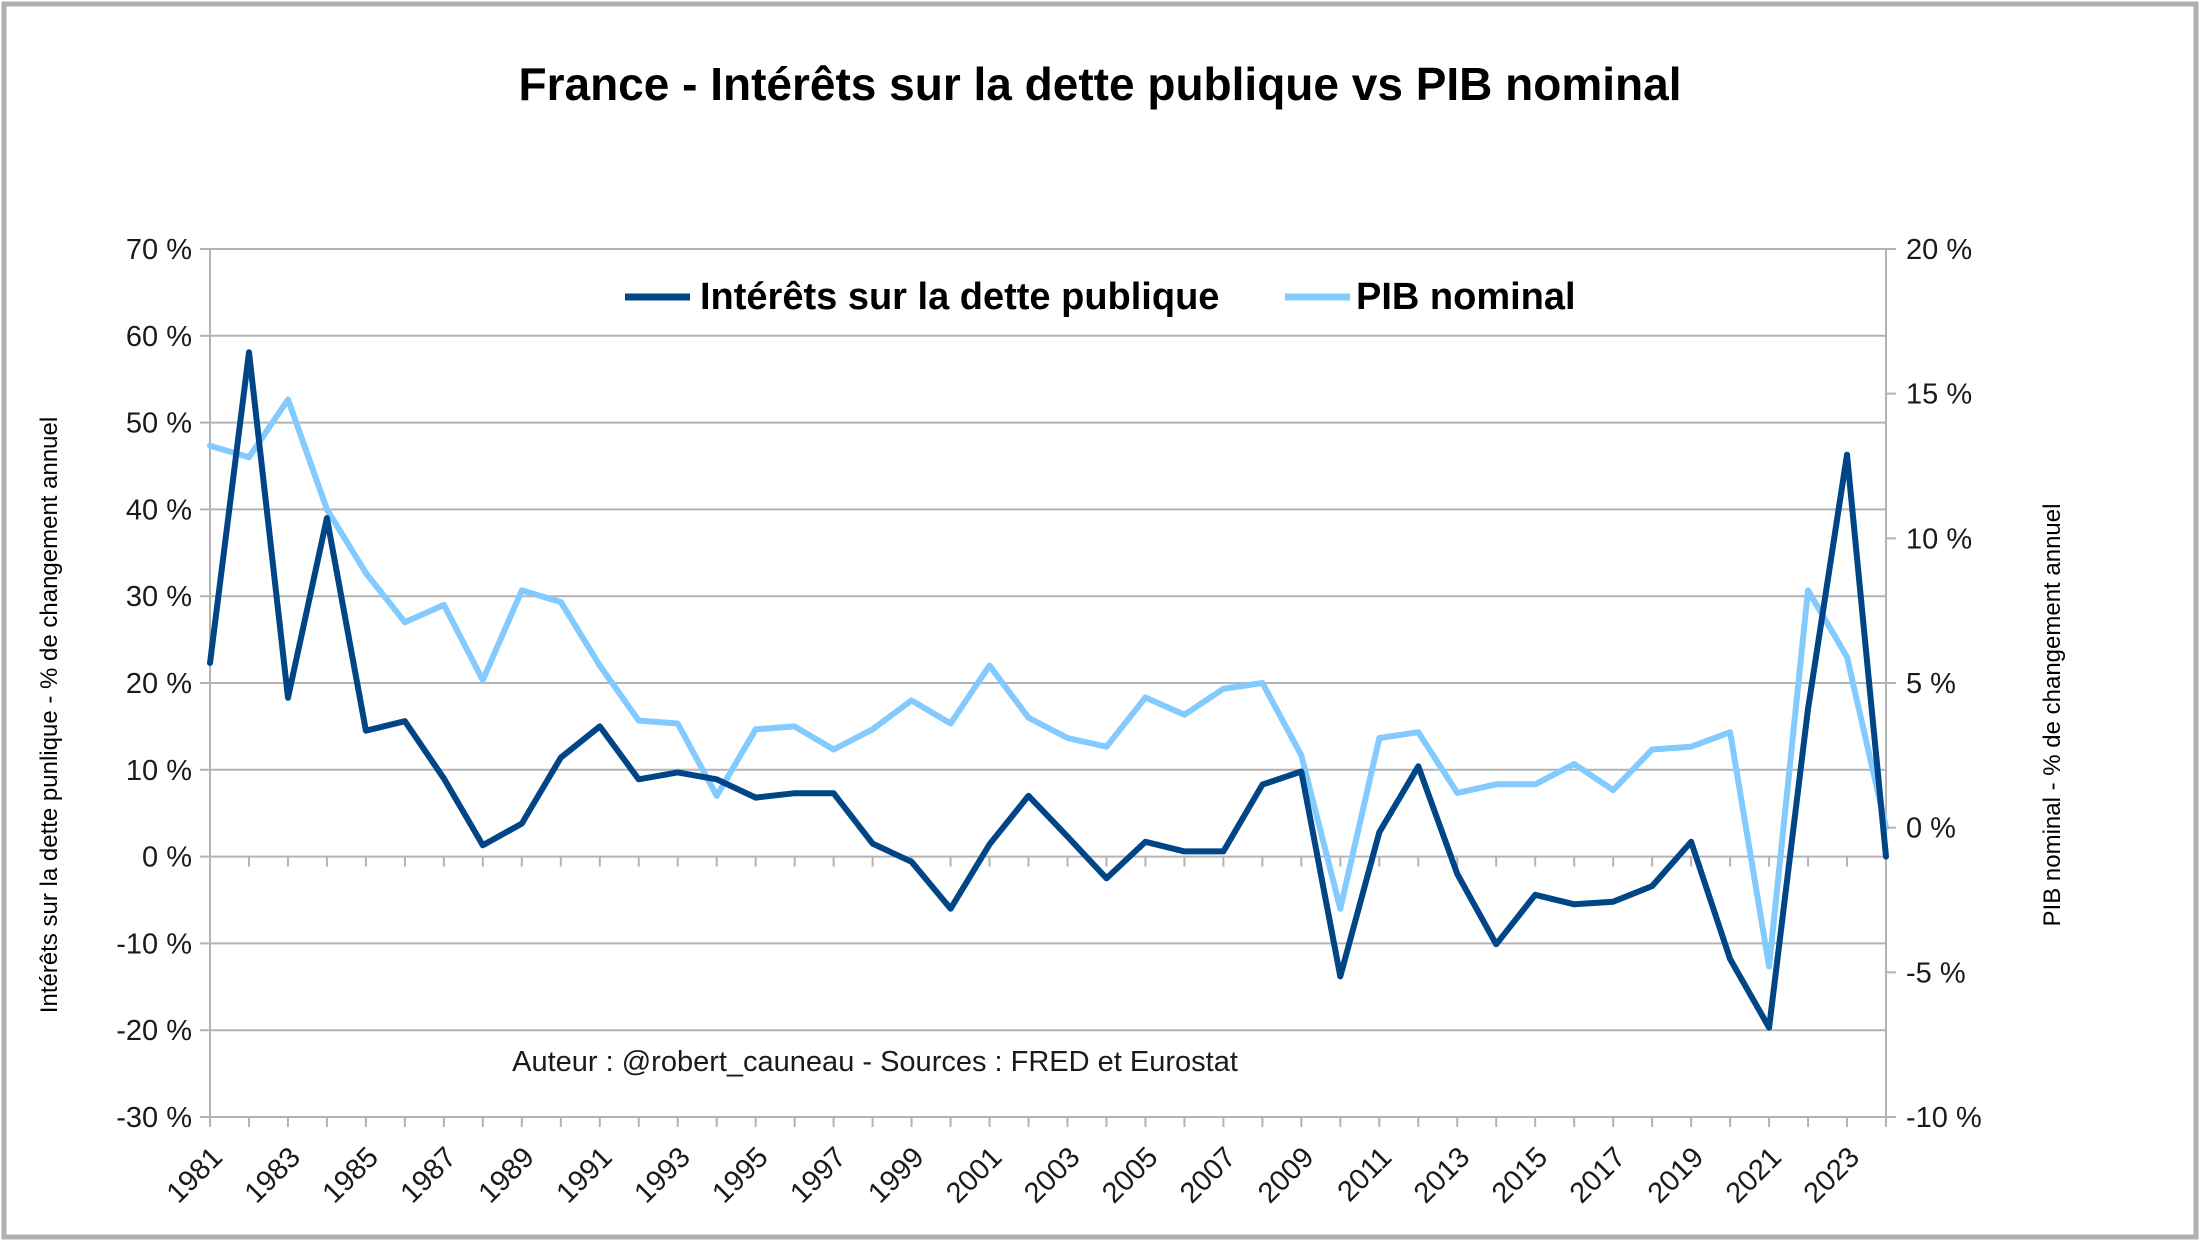 The width and height of the screenshot is (2200, 1246). What do you see at coordinates (159, 424) in the screenshot?
I see `y-left-tick-label: 50 %` at bounding box center [159, 424].